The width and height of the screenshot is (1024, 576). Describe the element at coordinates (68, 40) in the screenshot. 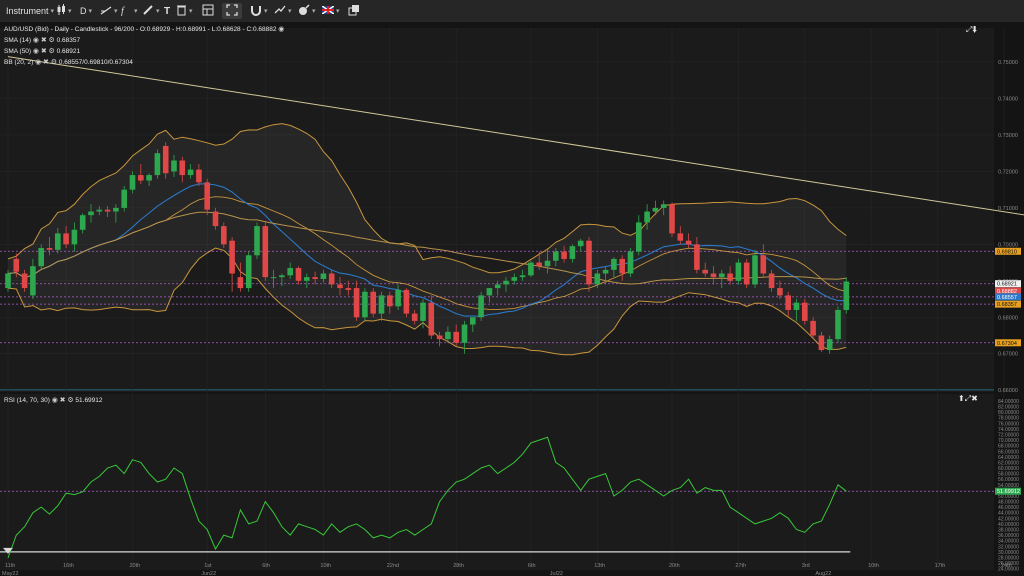

I see `sma14-value: 0.68357` at that location.